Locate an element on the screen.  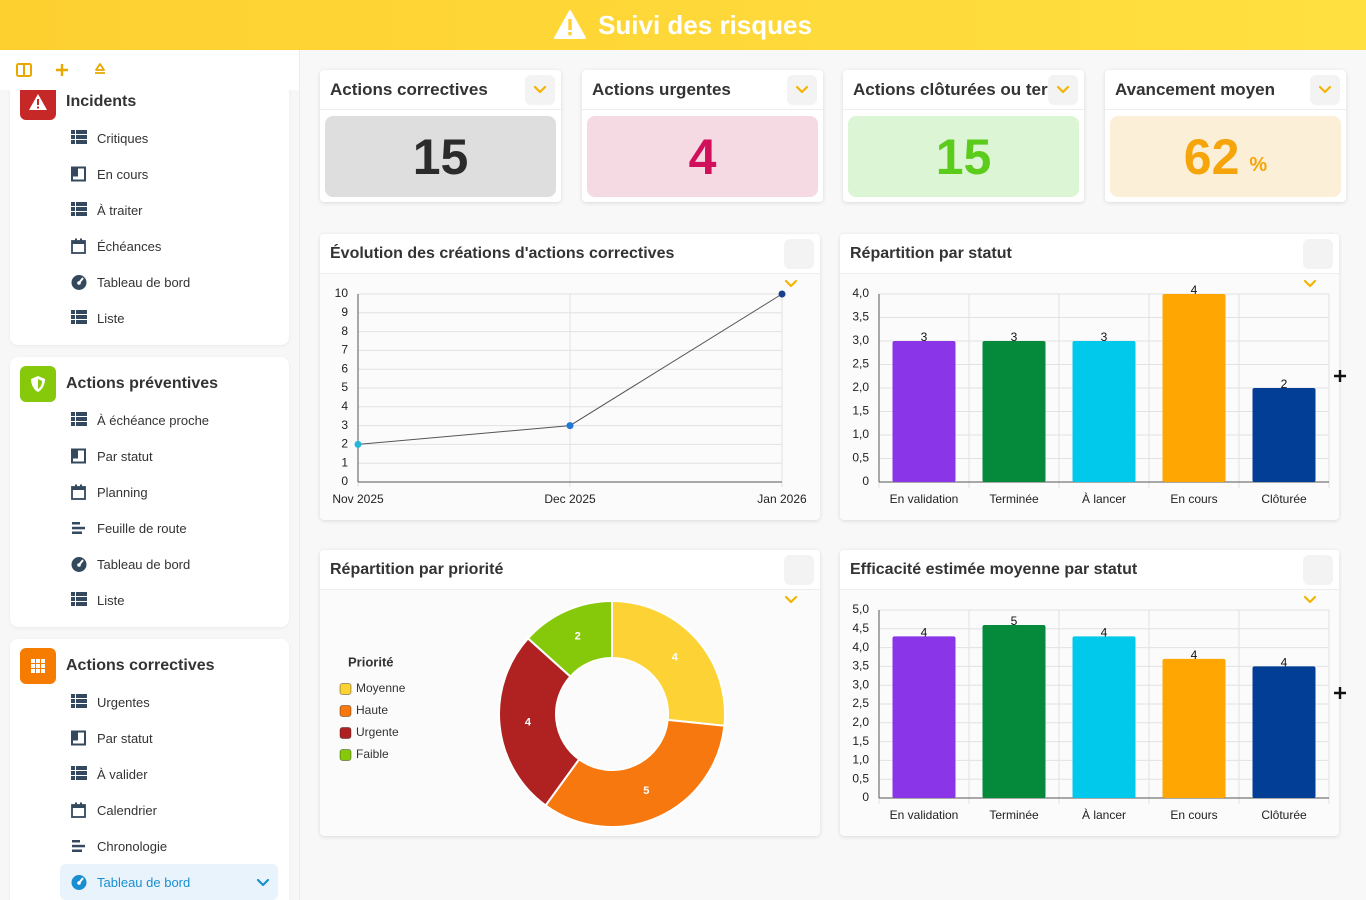
kpi-value: 4 is located at coordinates (702, 156).